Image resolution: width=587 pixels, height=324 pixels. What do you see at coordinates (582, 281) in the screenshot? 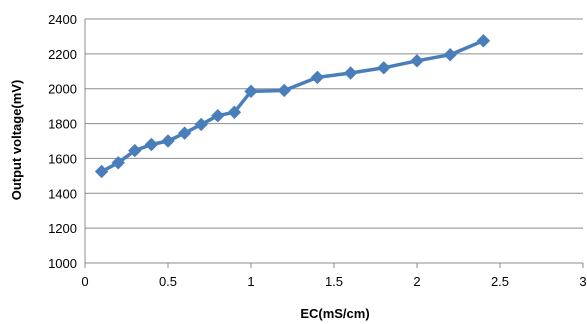
I see `x-tick-label: 3` at bounding box center [582, 281].